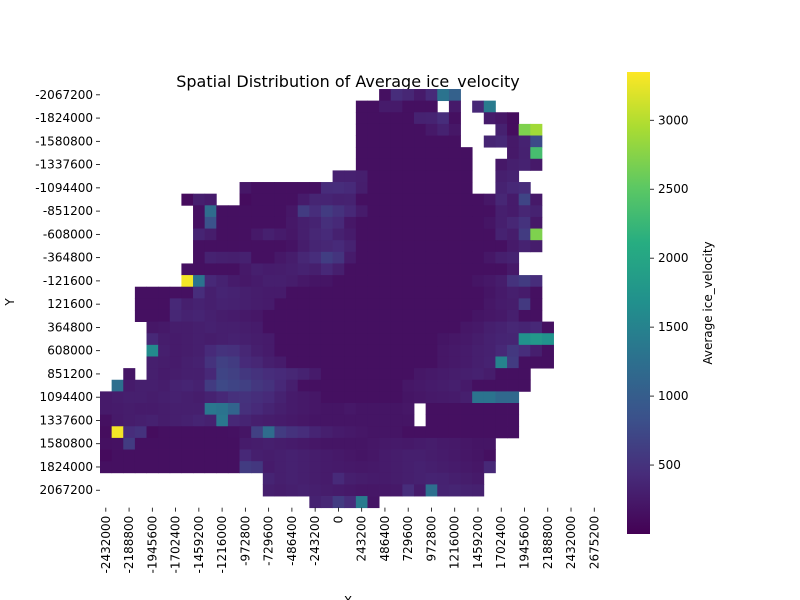 Image resolution: width=800 pixels, height=600 pixels. I want to click on colorbar-tick-label: 2500, so click(673, 189).